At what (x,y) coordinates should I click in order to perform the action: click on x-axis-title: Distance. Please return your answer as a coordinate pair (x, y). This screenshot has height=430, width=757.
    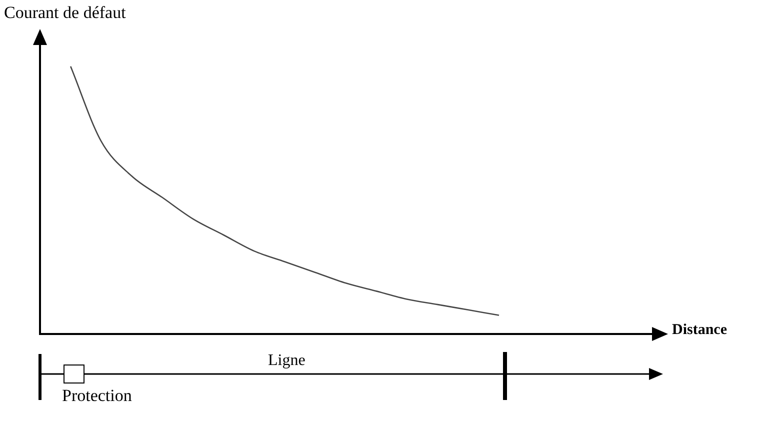
    Looking at the image, I should click on (699, 330).